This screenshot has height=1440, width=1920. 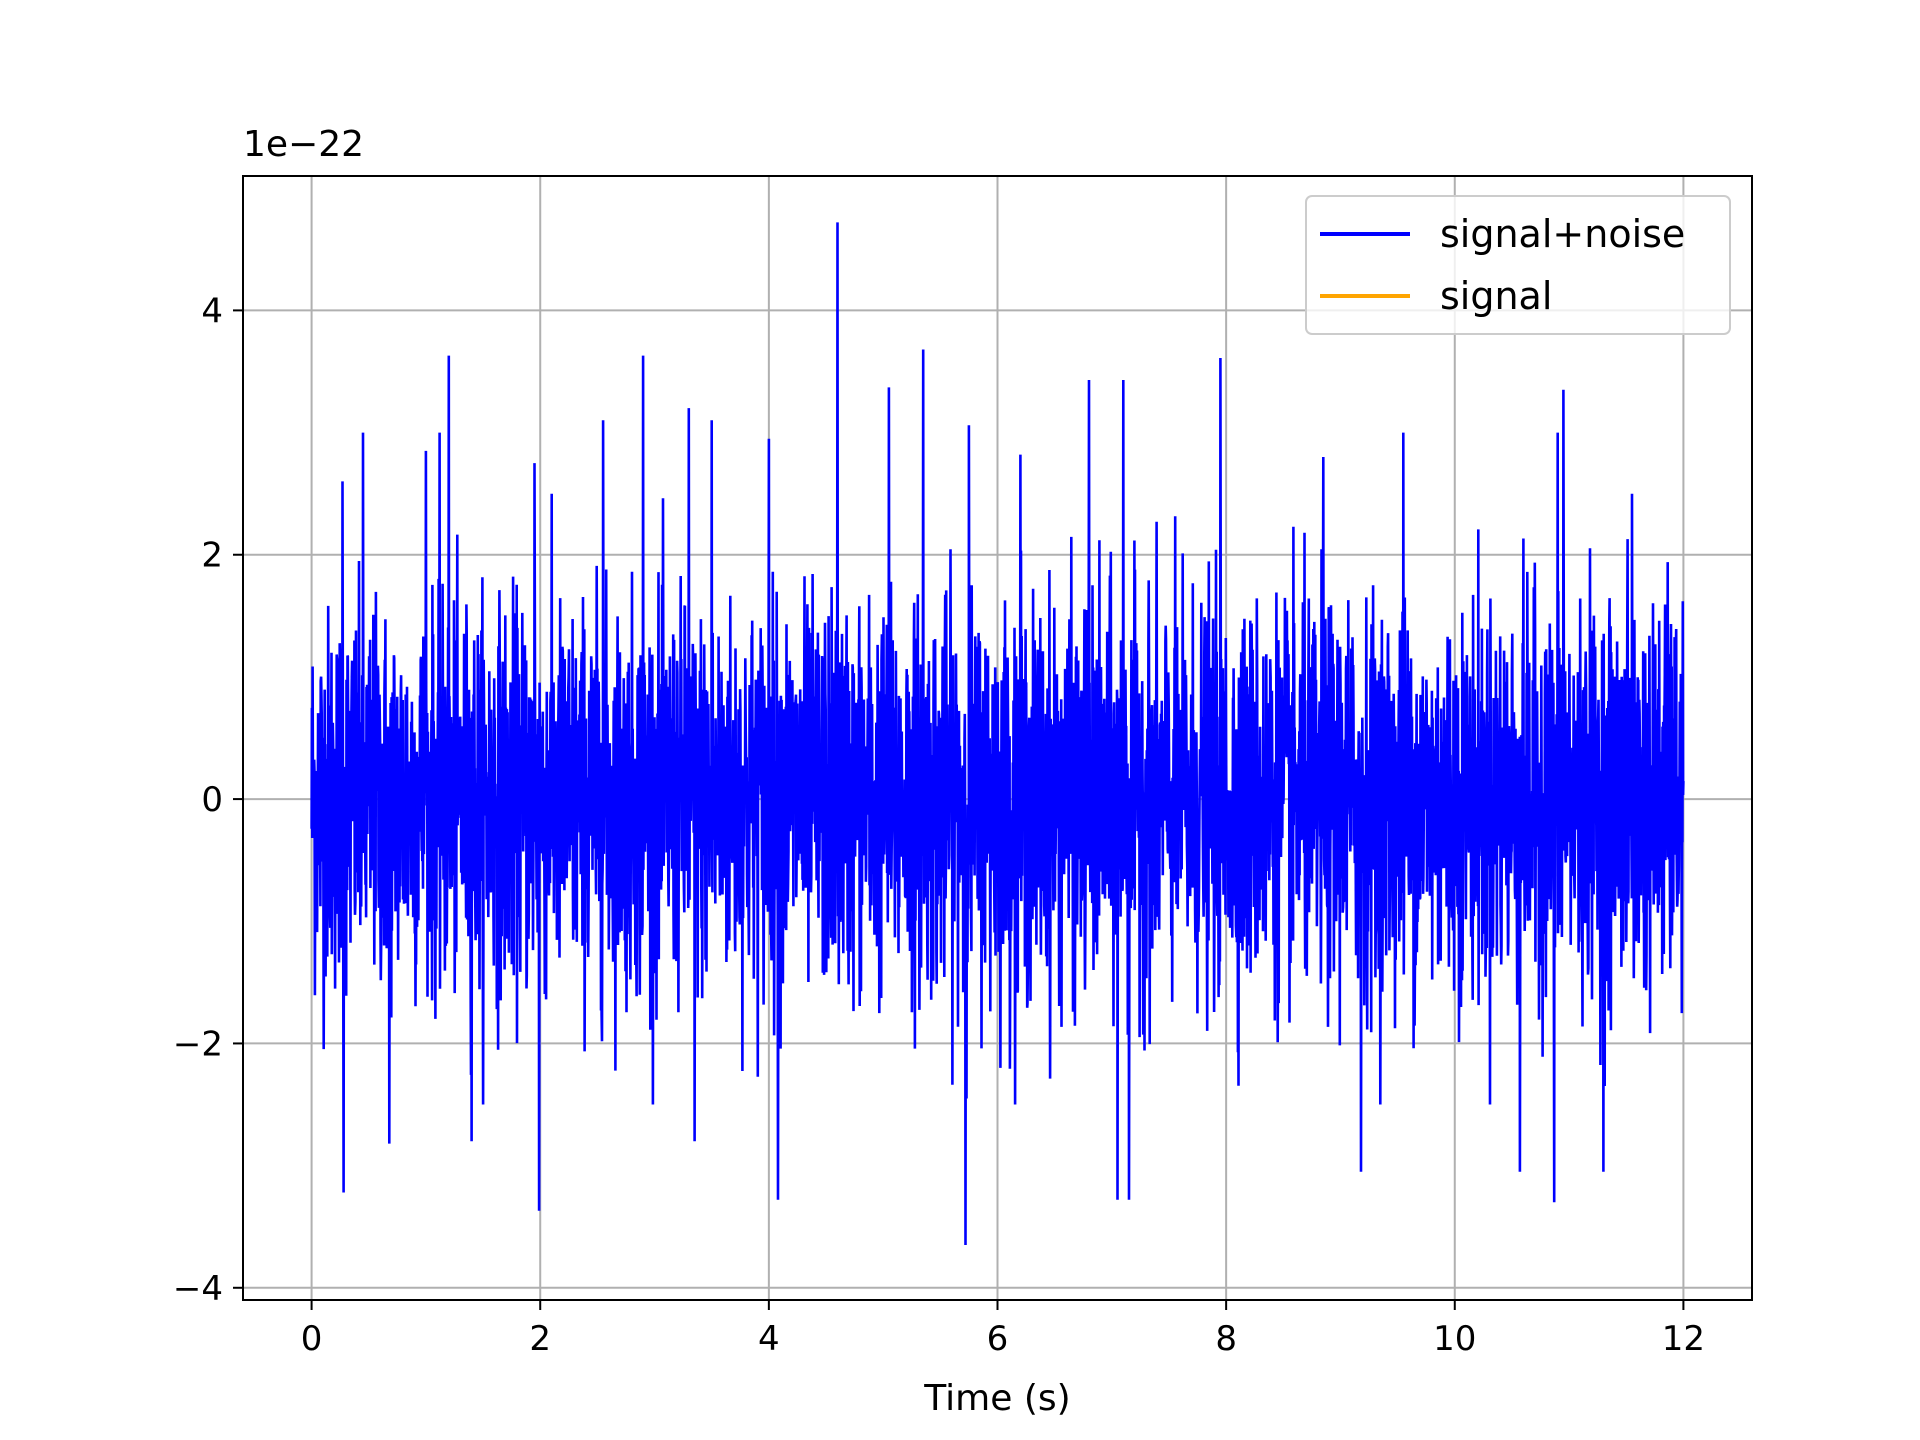 I want to click on y-tick-label: 4, so click(x=212, y=311).